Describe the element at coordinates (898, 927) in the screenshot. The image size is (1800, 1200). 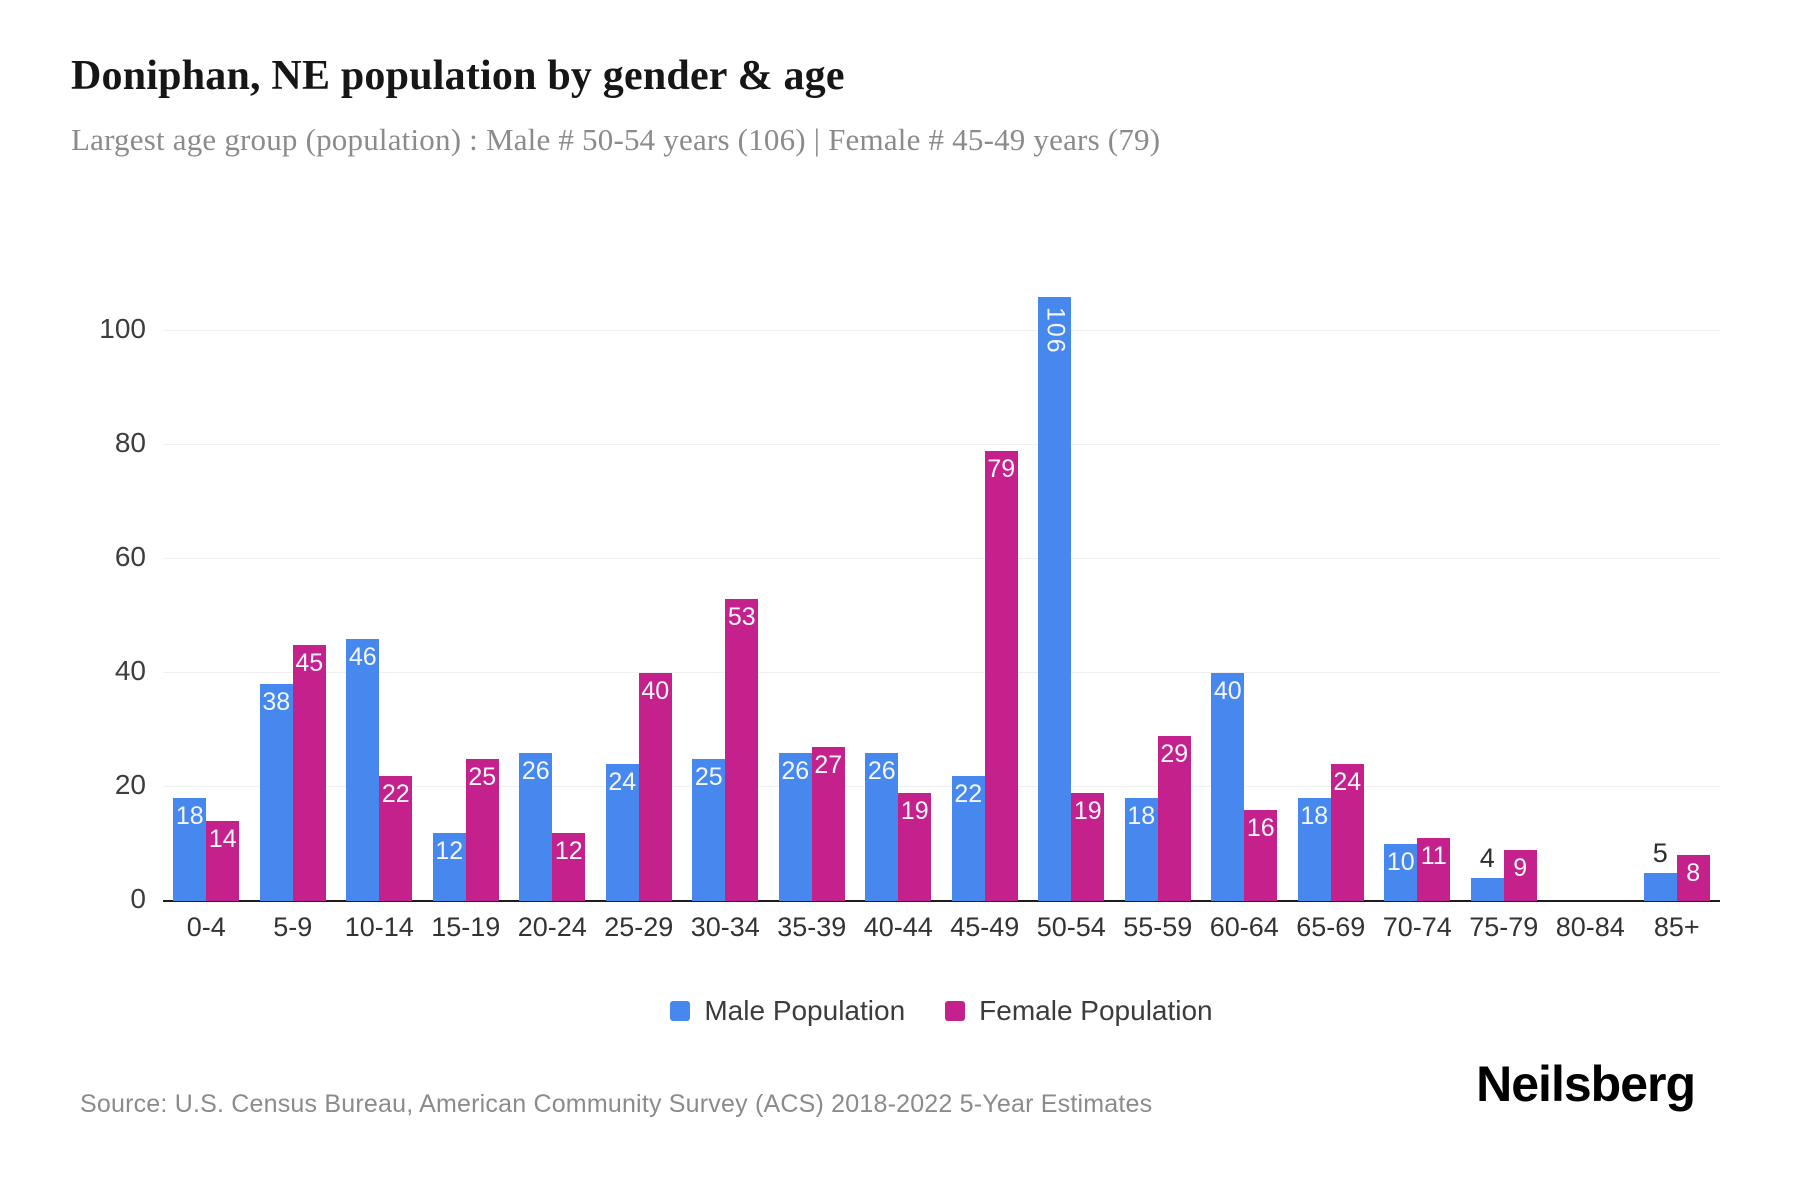
I see `x-tick-40-44: 40-44` at that location.